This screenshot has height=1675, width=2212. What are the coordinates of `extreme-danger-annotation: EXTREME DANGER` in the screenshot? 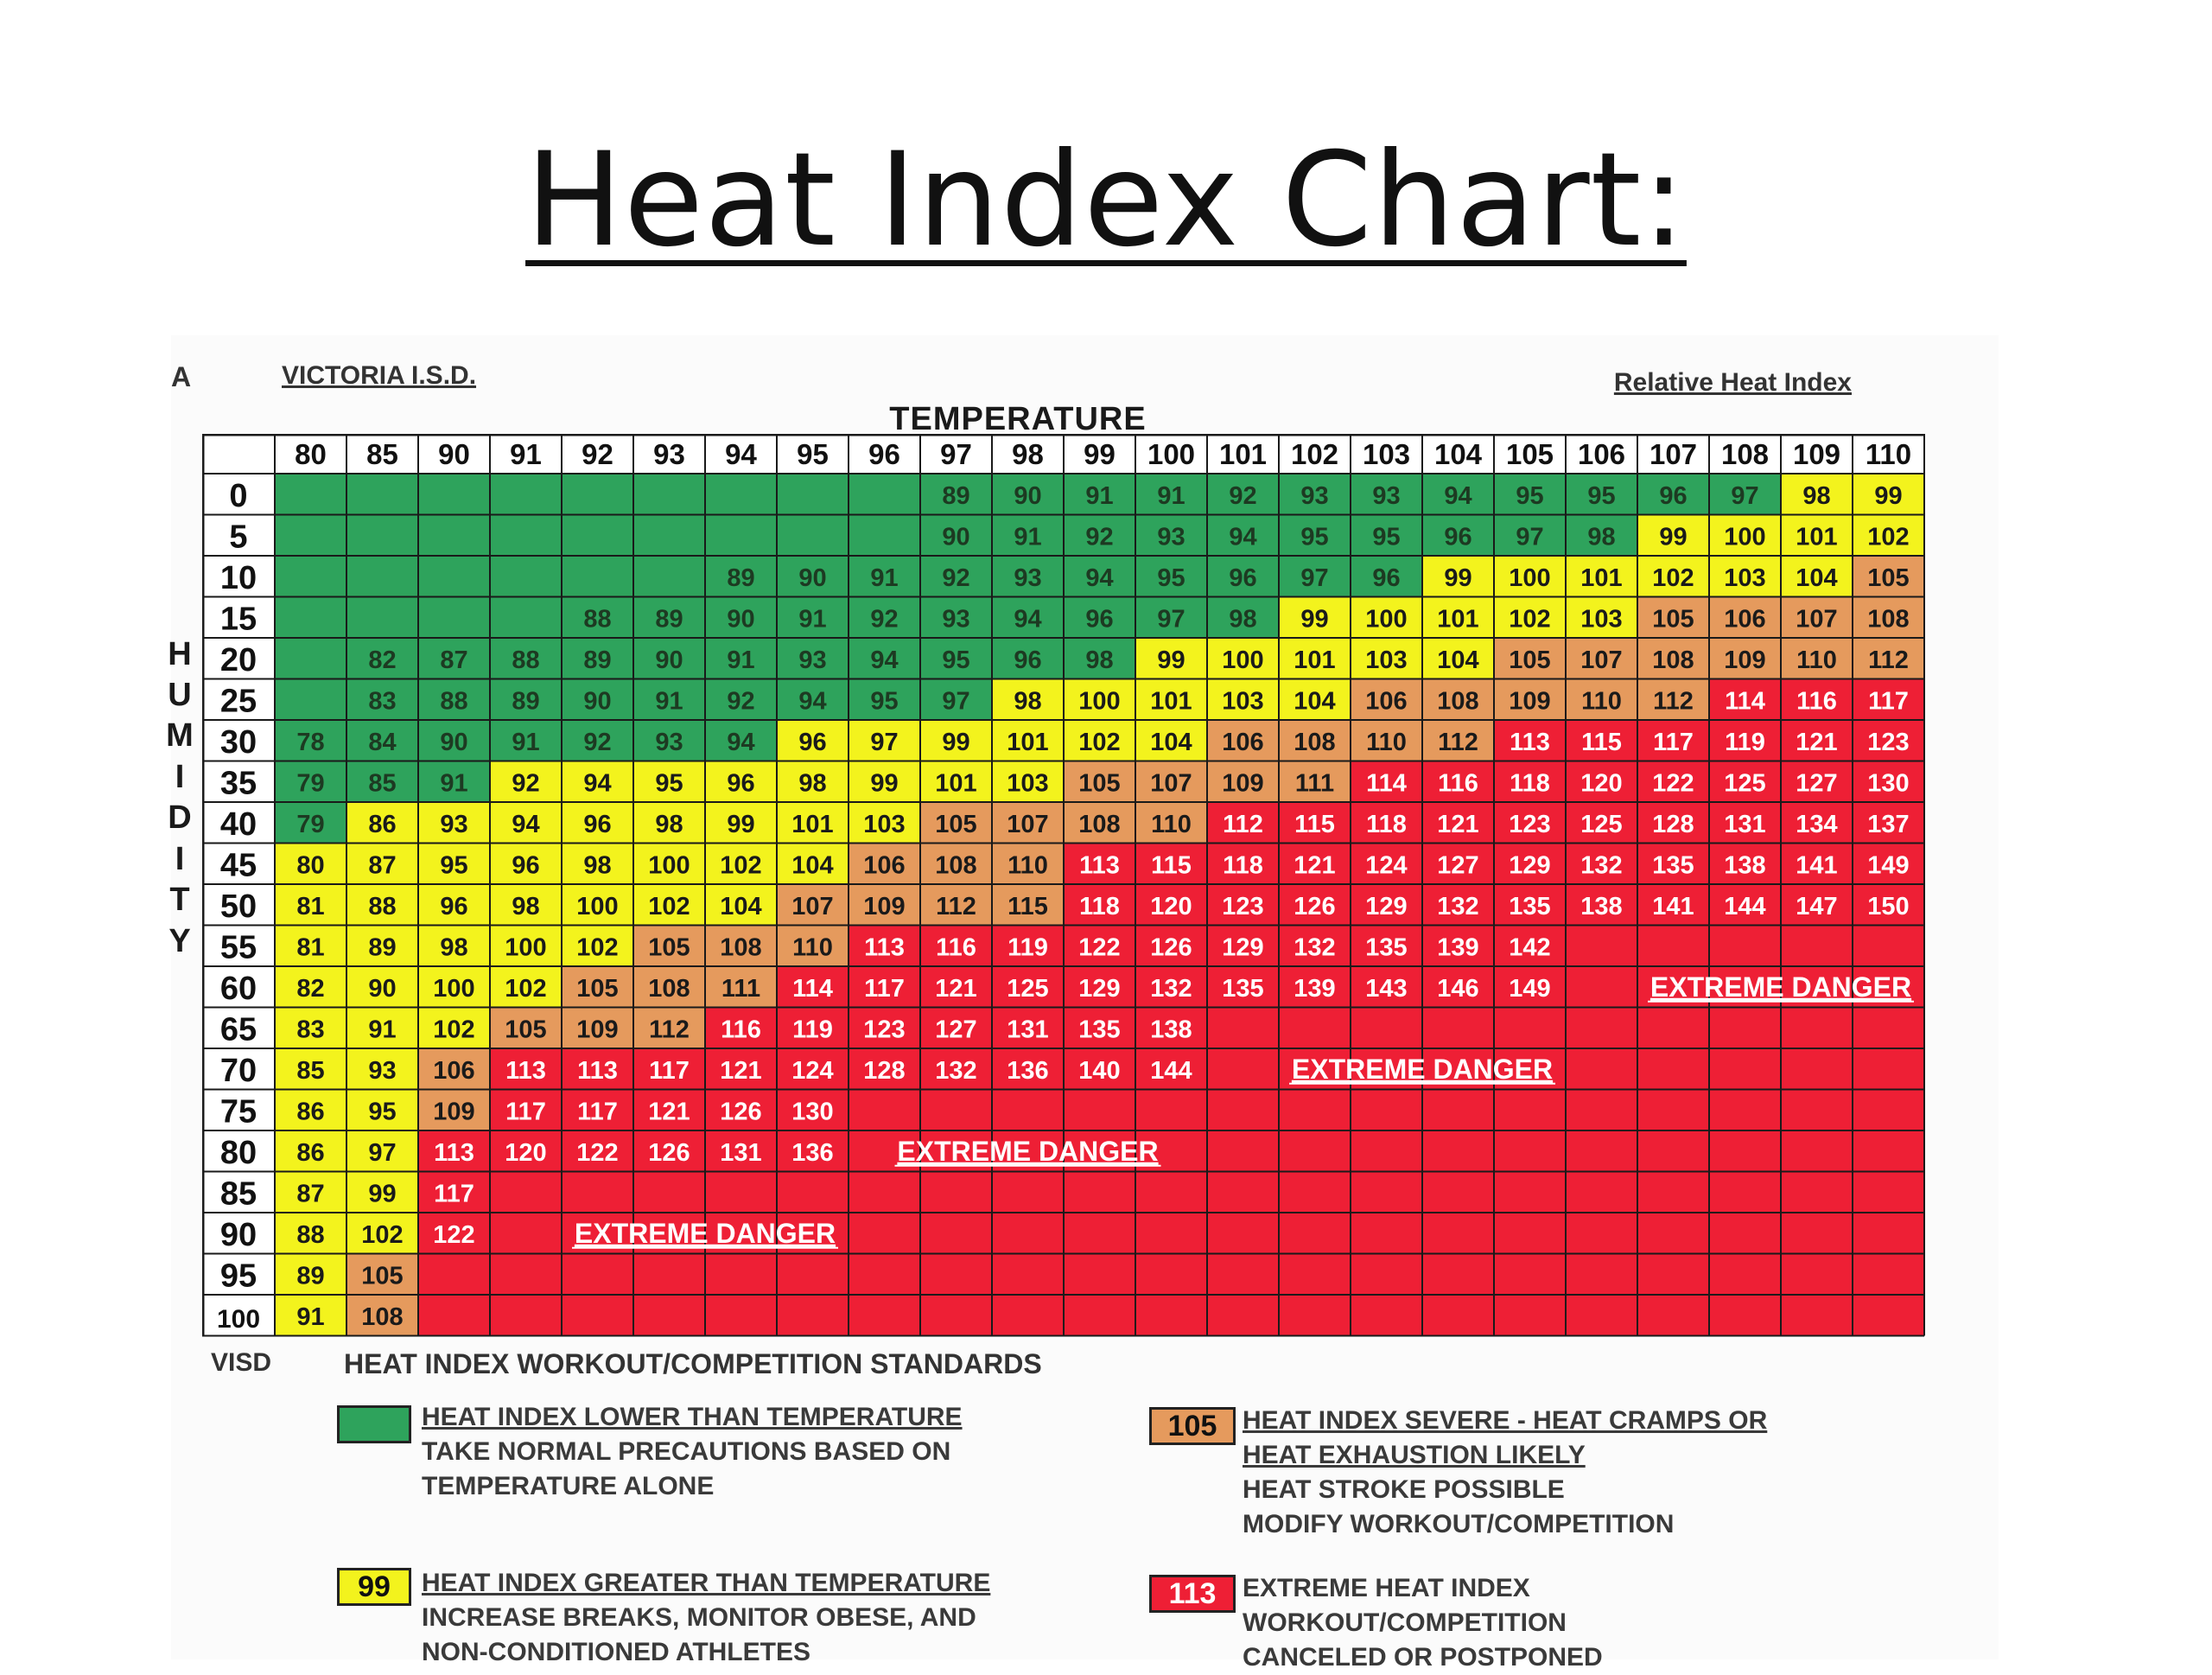 It's located at (705, 1233).